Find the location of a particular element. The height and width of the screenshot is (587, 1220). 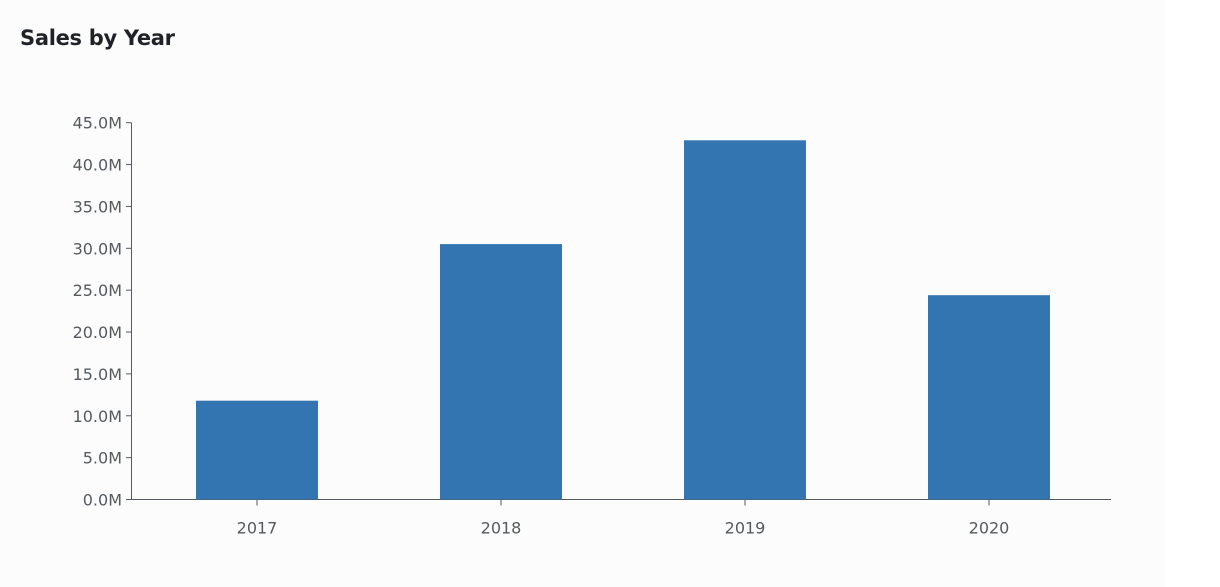

x-tick-label: 2018 is located at coordinates (501, 528).